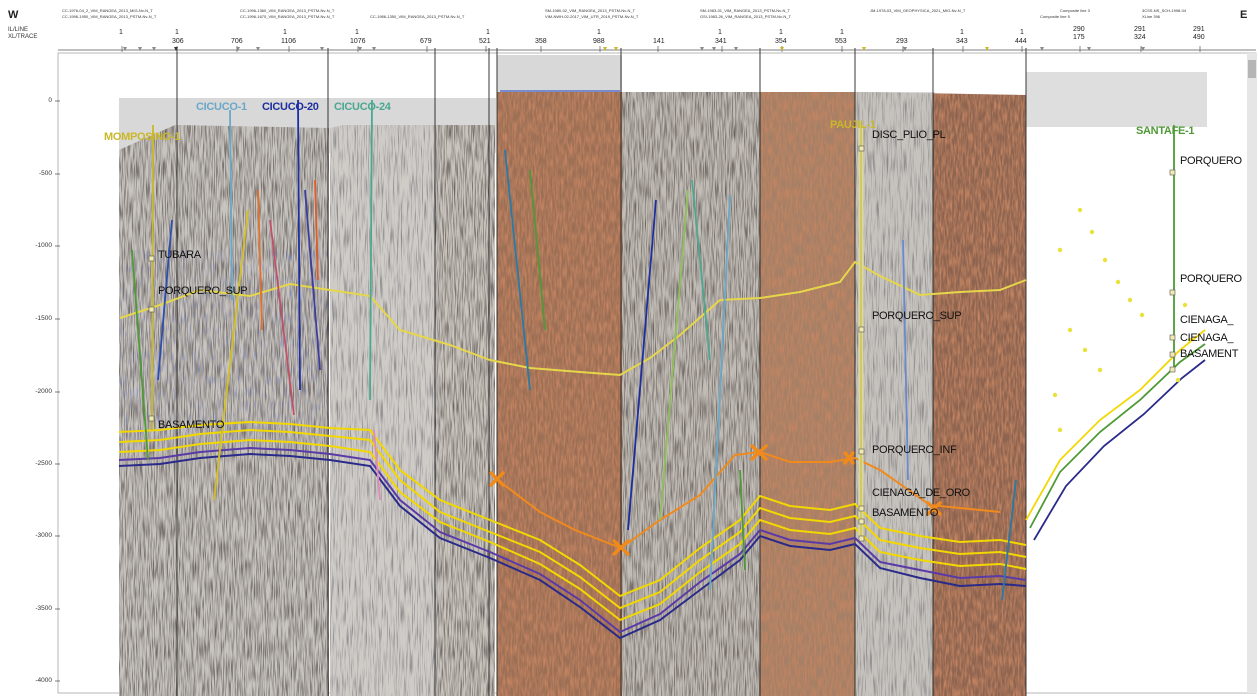 The width and height of the screenshot is (1259, 696). Describe the element at coordinates (43, 680) in the screenshot. I see `depth-tick-label: -4000` at that location.